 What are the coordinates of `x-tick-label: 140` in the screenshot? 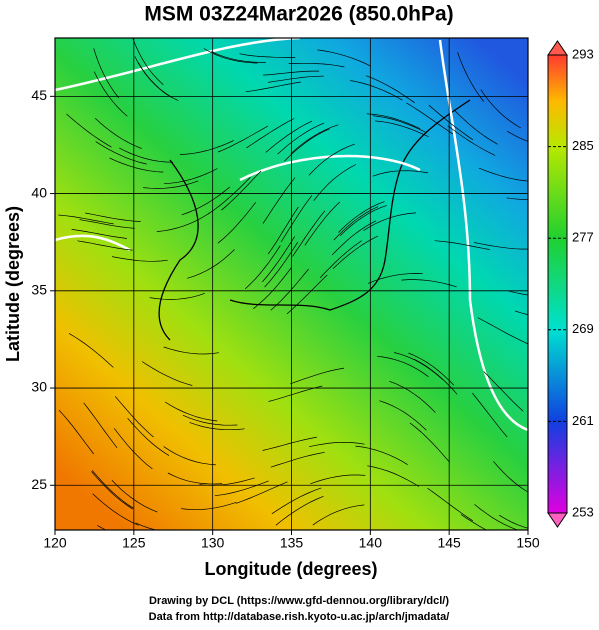 It's located at (371, 543).